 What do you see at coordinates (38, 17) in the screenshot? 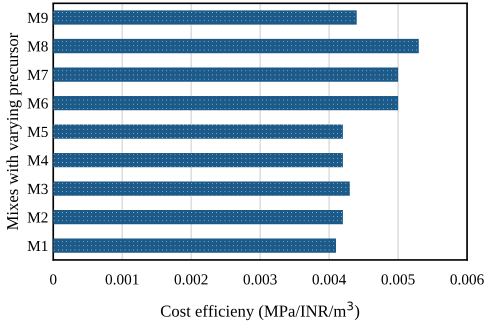
I see `y-tick-label: M9` at bounding box center [38, 17].